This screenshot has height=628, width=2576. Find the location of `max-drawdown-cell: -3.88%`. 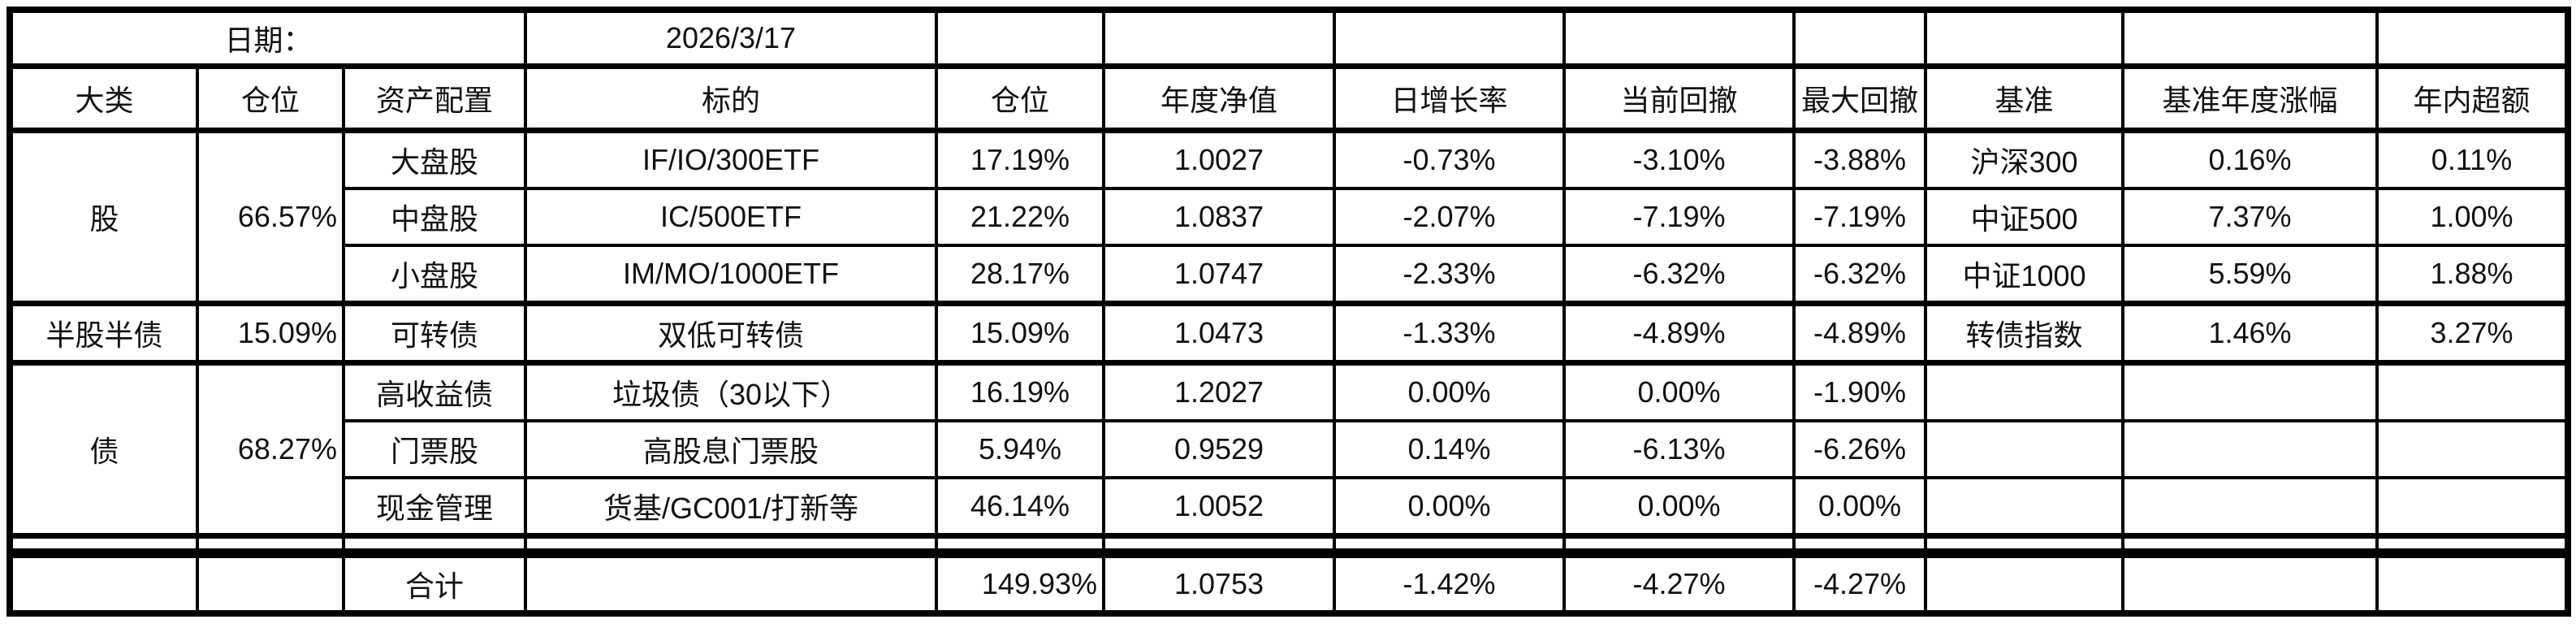

max-drawdown-cell: -3.88% is located at coordinates (1860, 159).